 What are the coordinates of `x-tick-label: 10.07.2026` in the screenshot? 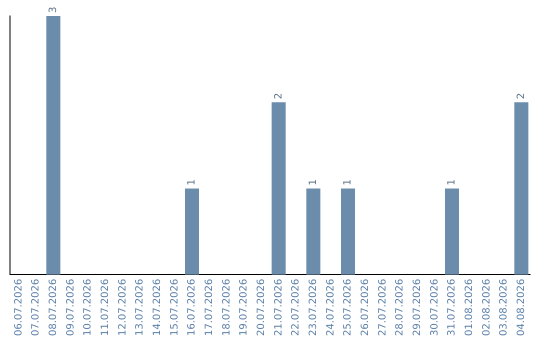 It's located at (88, 307).